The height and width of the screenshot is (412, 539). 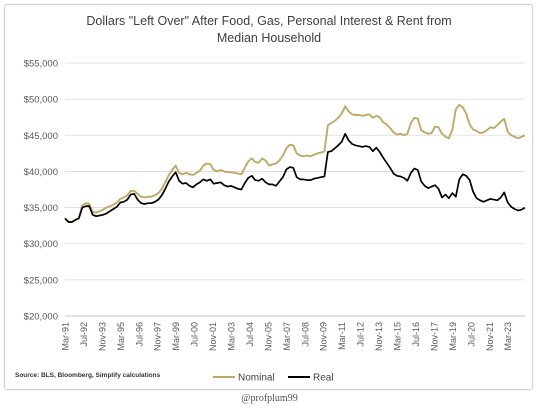 I want to click on x-tick-label: Nov-09, so click(x=324, y=336).